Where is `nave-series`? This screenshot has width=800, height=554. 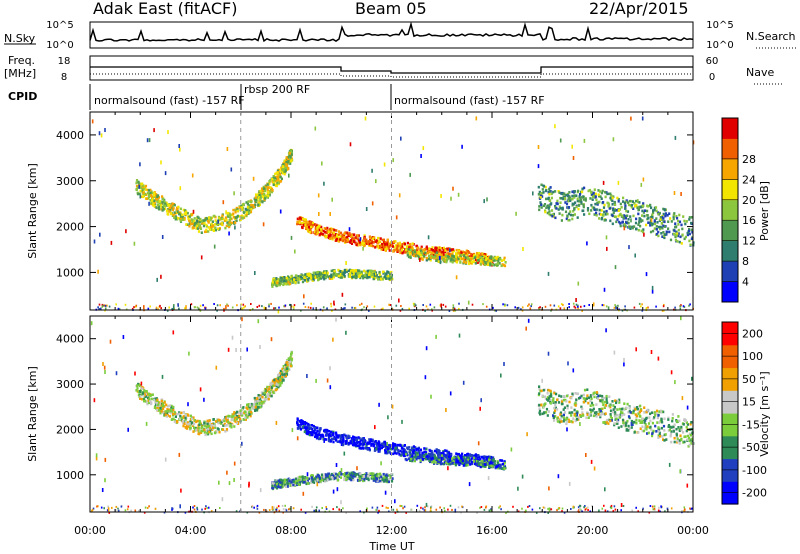
nave-series is located at coordinates (391, 75).